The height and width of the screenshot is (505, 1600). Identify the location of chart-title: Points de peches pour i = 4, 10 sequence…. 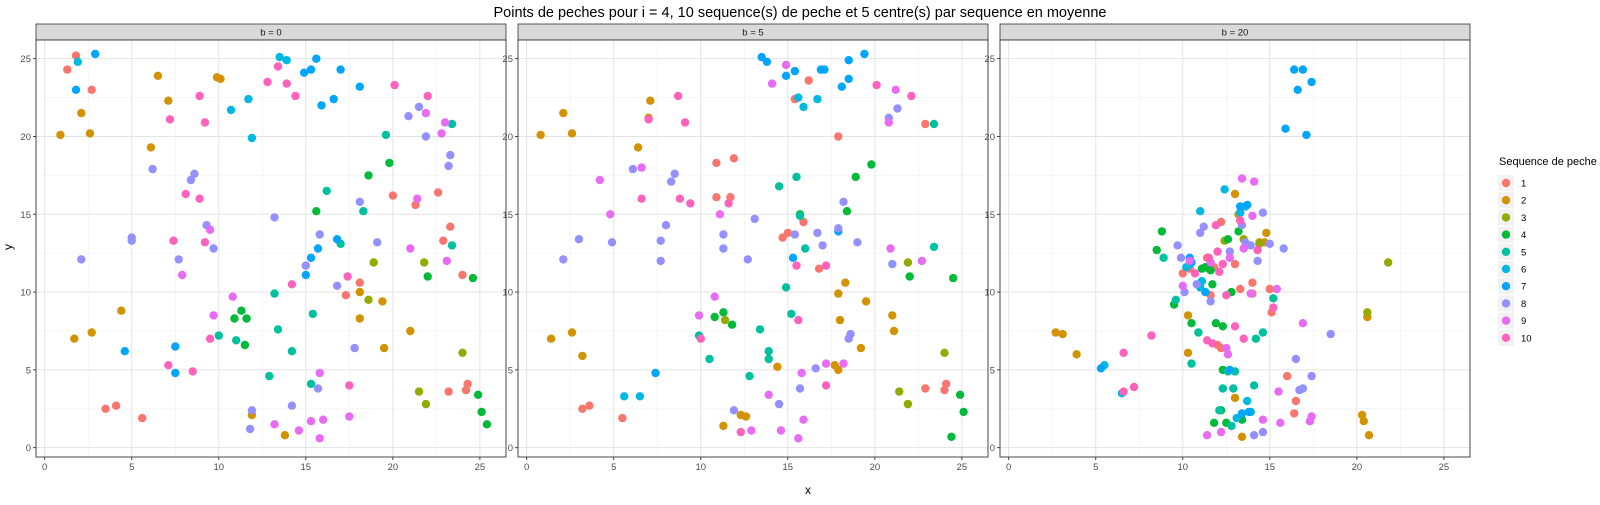
(799, 13).